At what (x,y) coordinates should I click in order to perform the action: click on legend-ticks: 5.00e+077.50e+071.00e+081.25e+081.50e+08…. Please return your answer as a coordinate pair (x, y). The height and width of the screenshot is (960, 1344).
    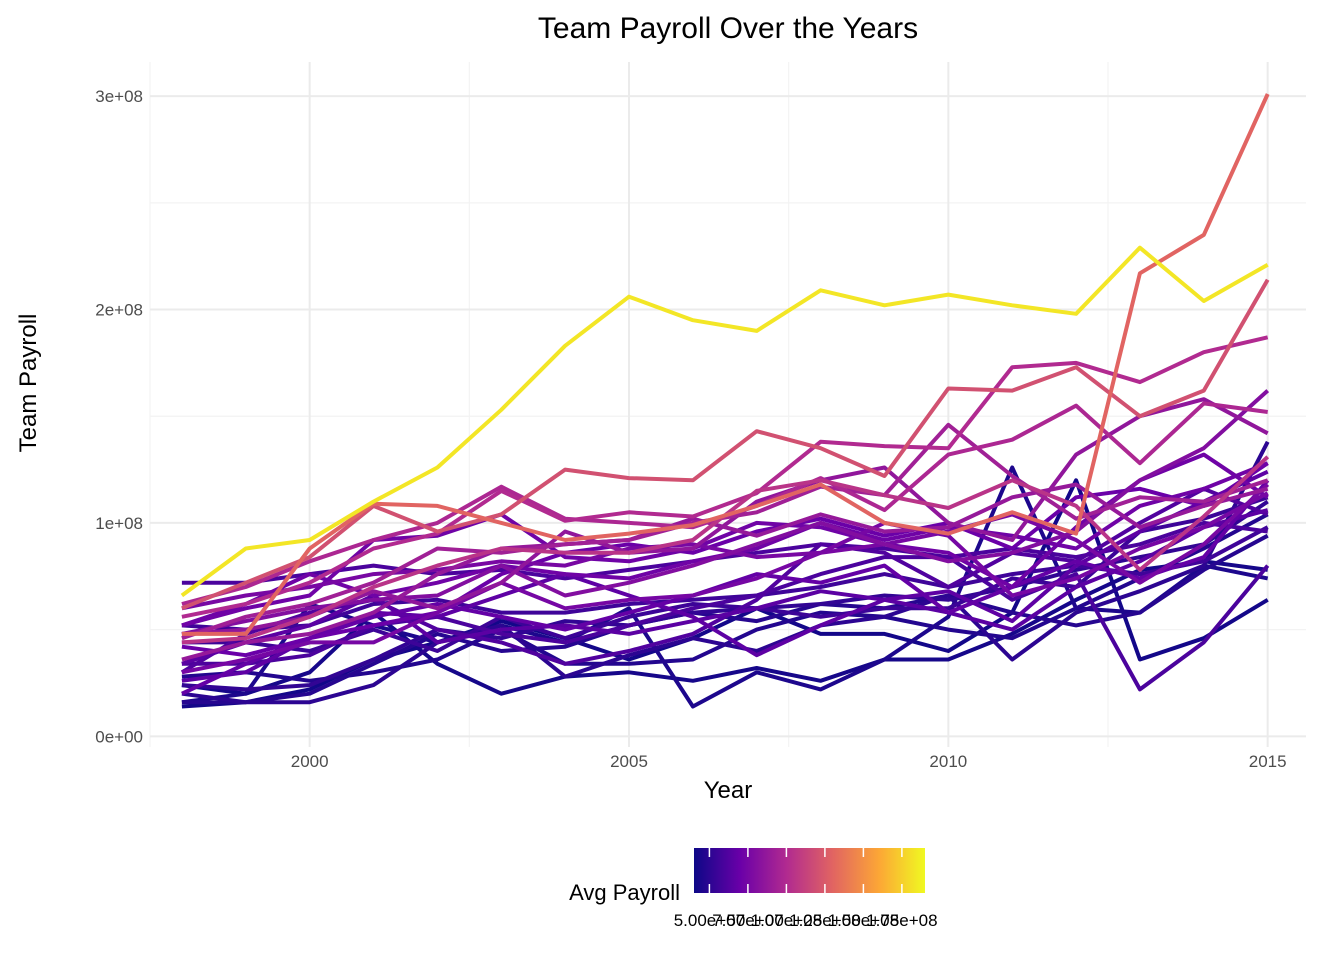
    Looking at the image, I should click on (806, 889).